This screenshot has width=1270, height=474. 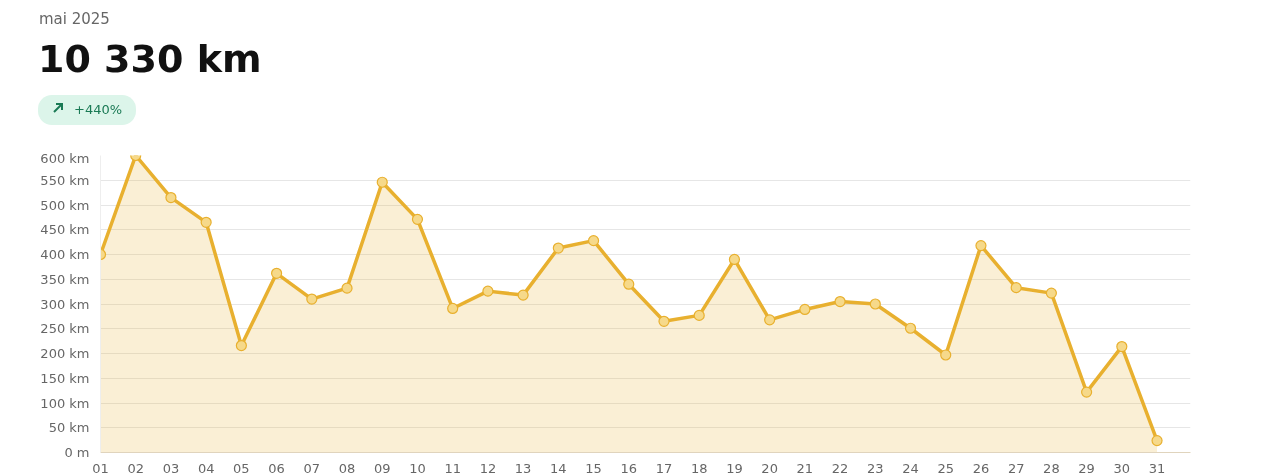 I want to click on y-tick-label: 300 km, so click(x=65, y=304).